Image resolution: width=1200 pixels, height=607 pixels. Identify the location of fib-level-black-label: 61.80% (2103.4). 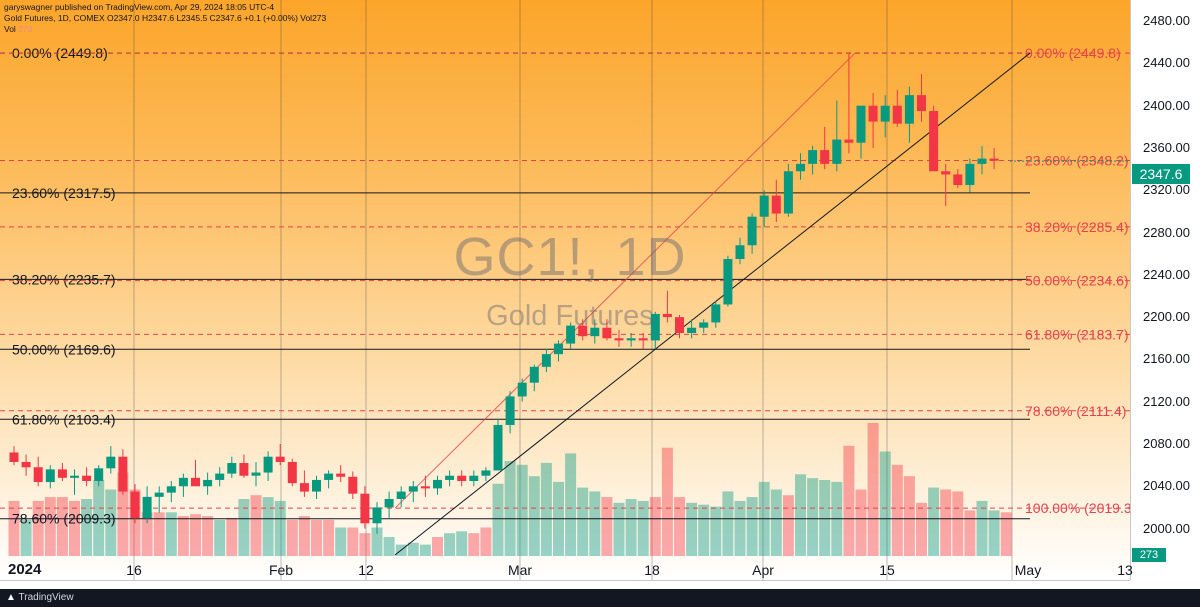
(64, 419).